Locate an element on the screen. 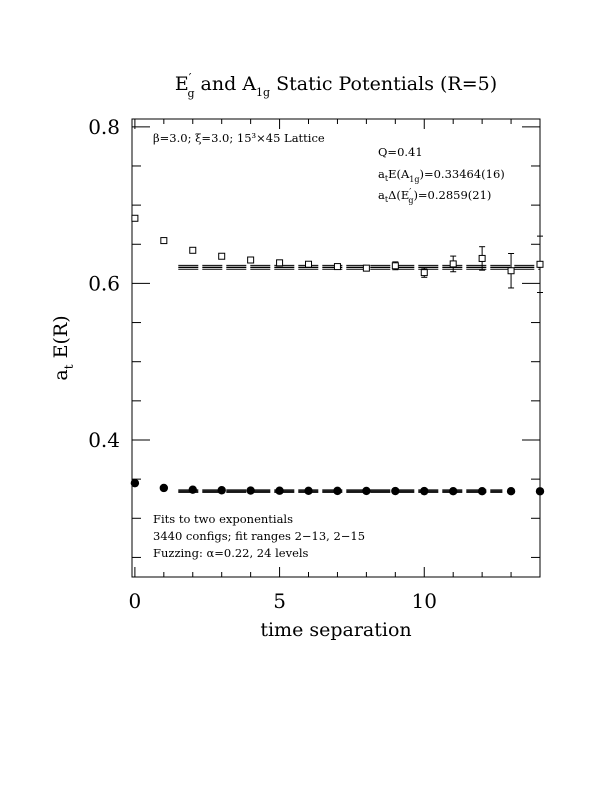 Image resolution: width=612 pixels, height=792 pixels. fit-details-line: Fits to two exponentials is located at coordinates (223, 519).